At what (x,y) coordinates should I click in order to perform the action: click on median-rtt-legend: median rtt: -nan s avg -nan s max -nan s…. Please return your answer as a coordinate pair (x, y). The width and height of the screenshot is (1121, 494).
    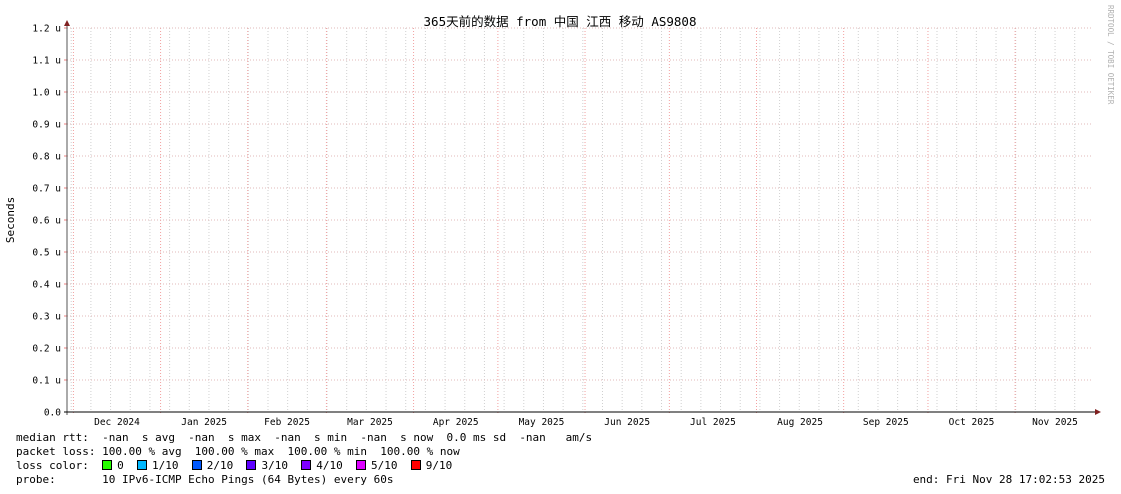
    Looking at the image, I should click on (304, 437).